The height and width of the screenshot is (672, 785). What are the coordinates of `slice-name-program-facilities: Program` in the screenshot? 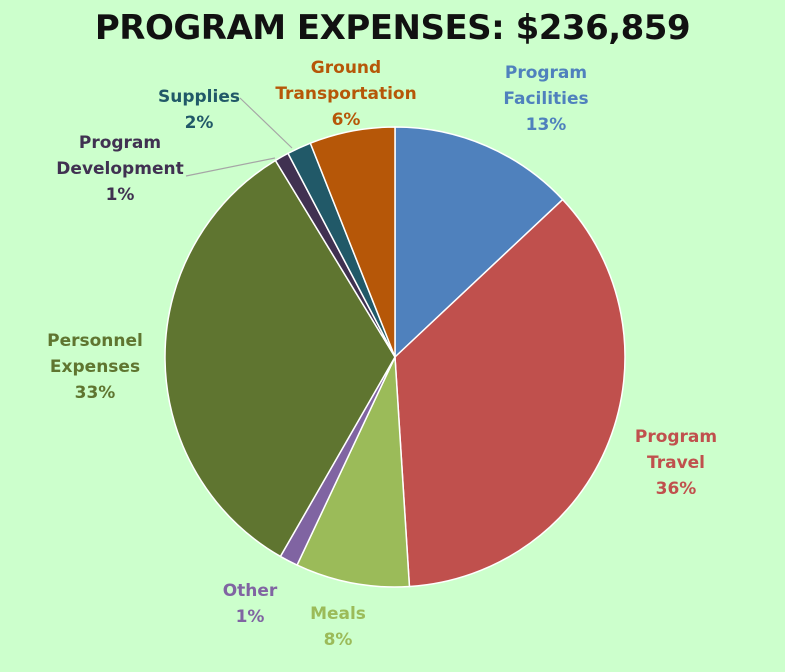 It's located at (546, 73).